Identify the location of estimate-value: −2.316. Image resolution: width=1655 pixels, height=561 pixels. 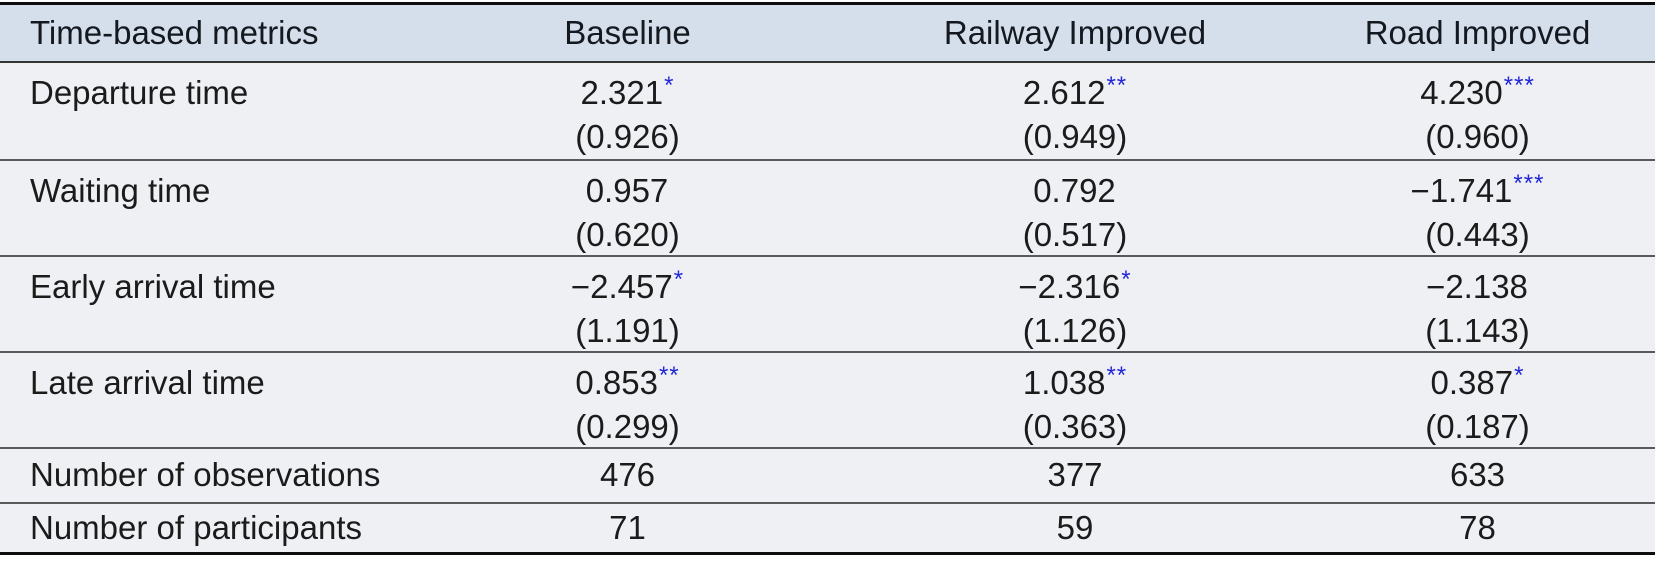
(1069, 286).